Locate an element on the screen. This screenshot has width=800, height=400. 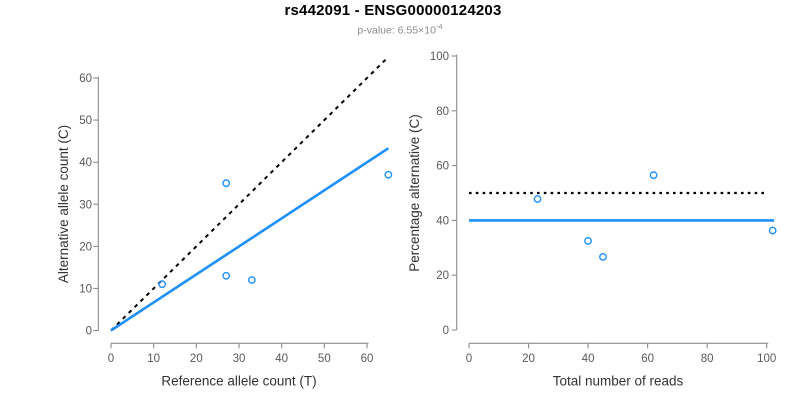
y-tick-label: 50 is located at coordinates (85, 121).